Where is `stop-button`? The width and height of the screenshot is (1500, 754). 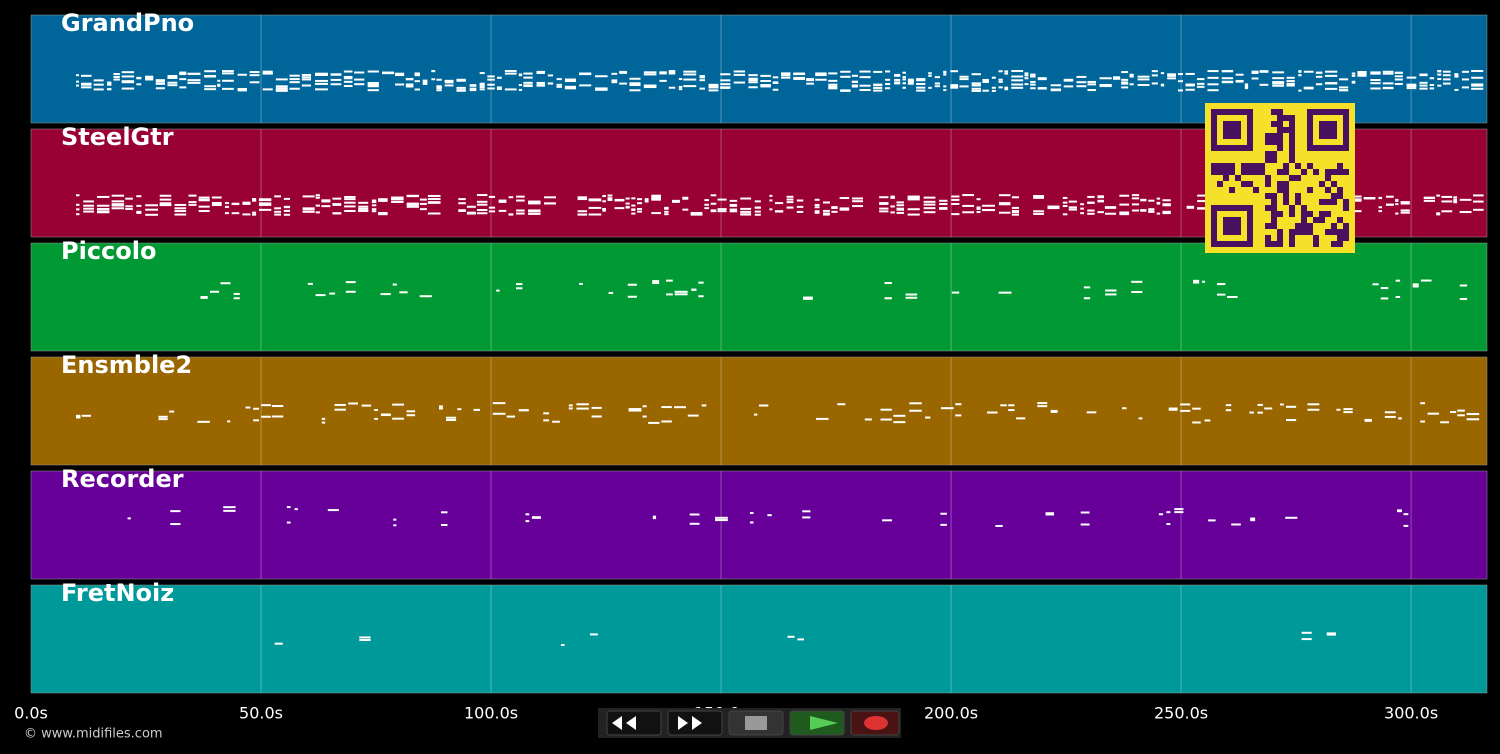 stop-button is located at coordinates (756, 723).